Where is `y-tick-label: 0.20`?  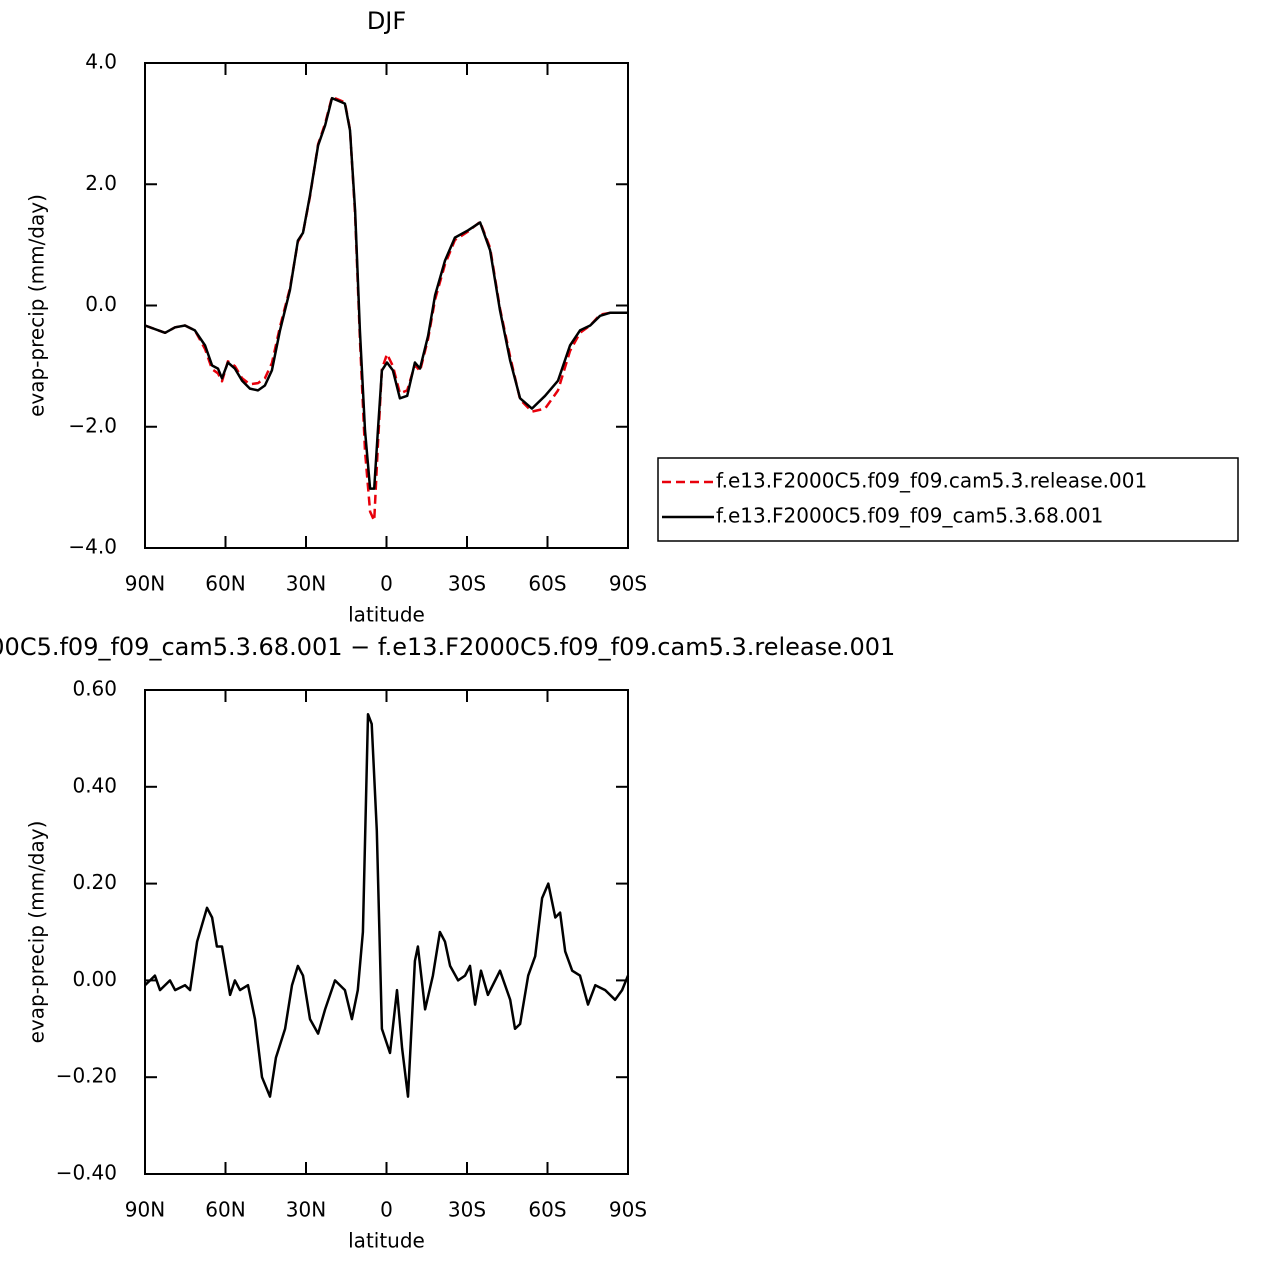 y-tick-label: 0.20 is located at coordinates (94, 882).